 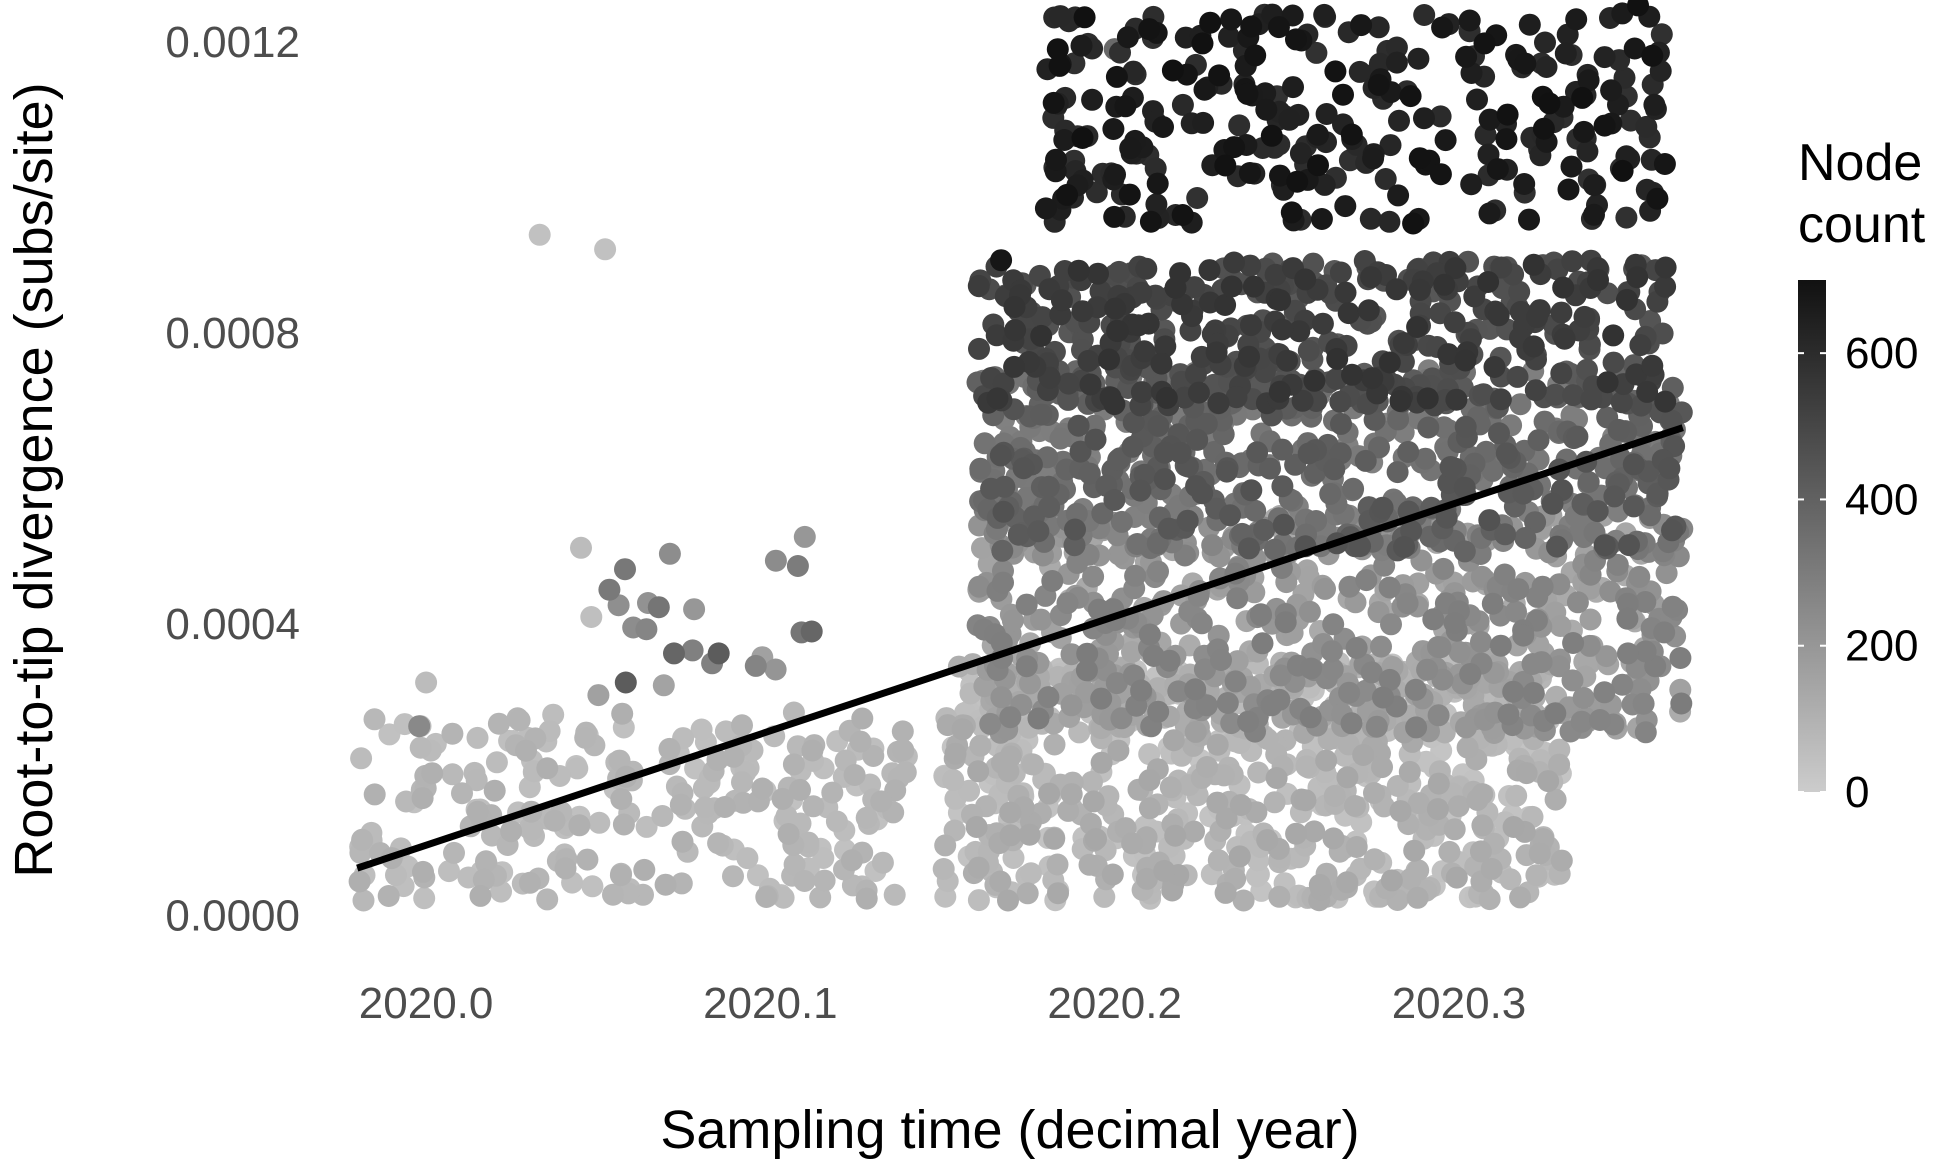 I want to click on y-axis-title: Root-to-tip divergence (subs/site), so click(x=34, y=479).